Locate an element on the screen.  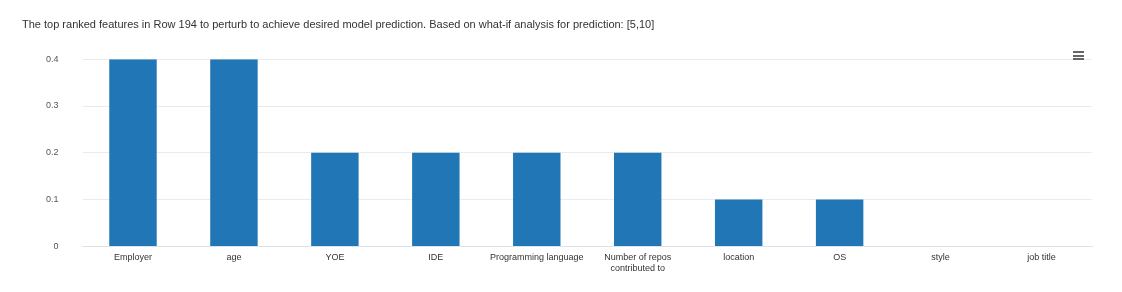
y-tick-label: 0.2 is located at coordinates (52, 152).